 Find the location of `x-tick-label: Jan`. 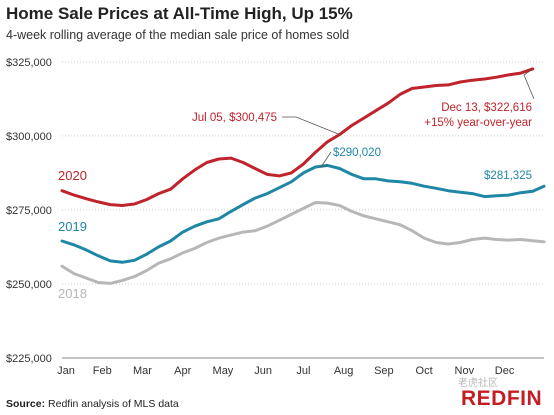

x-tick-label: Jan is located at coordinates (66, 371).